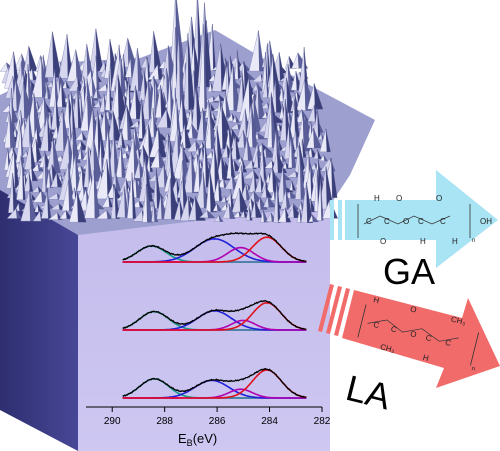  Describe the element at coordinates (409, 271) in the screenshot. I see `ga-label: GA` at that location.